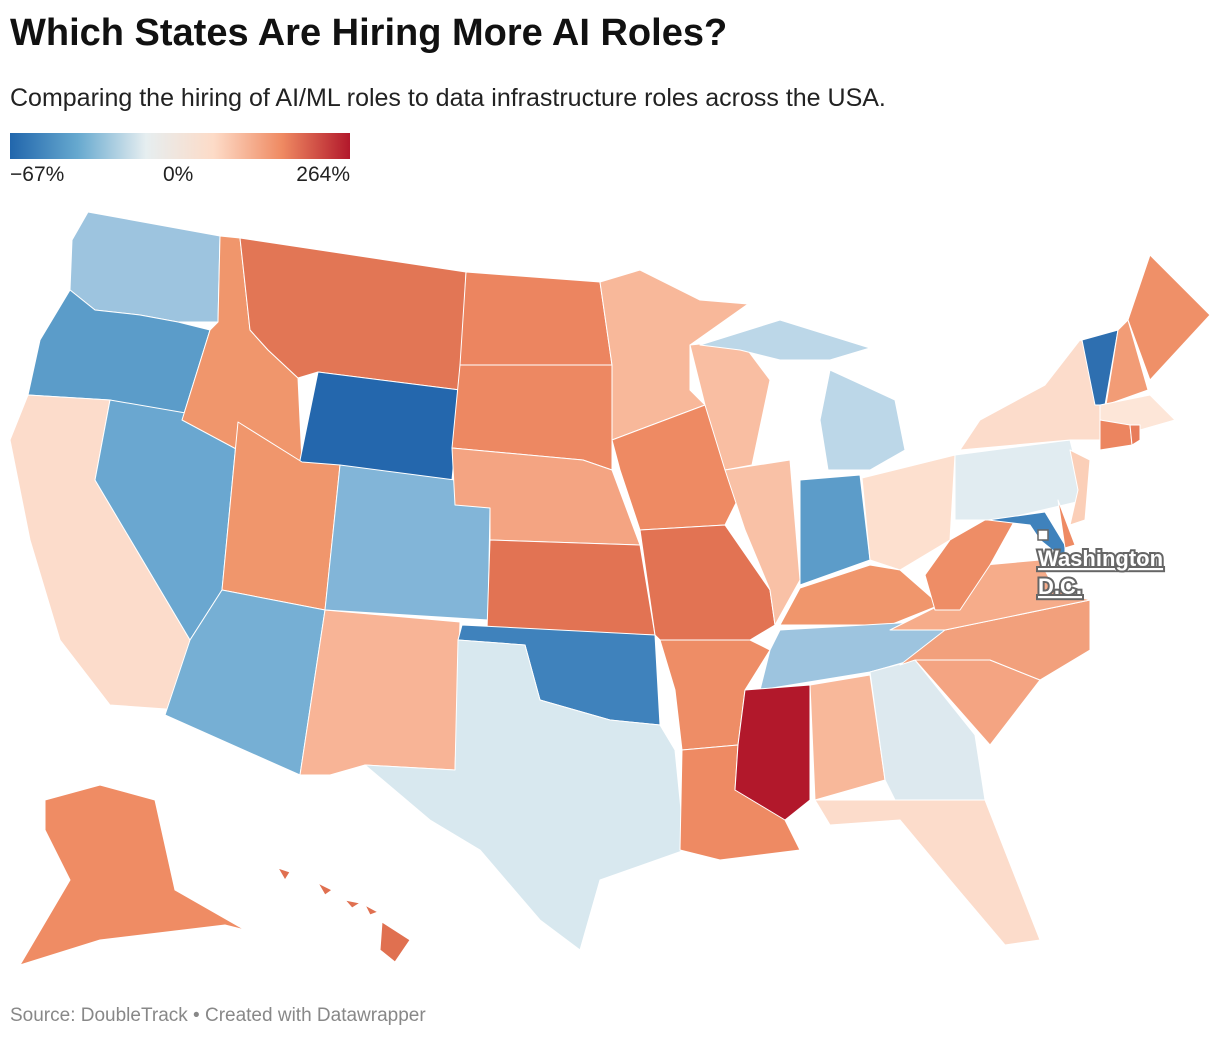  Describe the element at coordinates (1060, 586) in the screenshot. I see `dc-label-line2: D.C.` at that location.